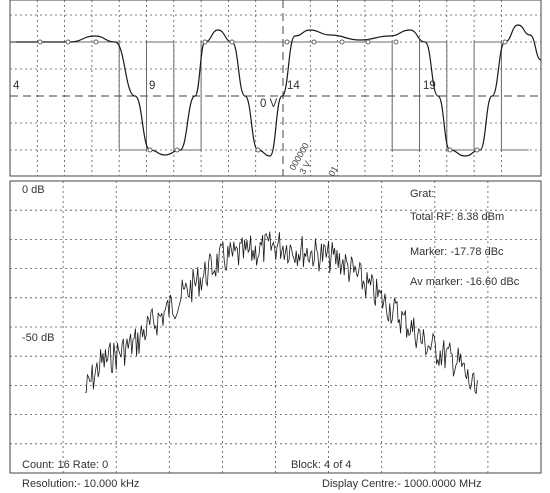 The image size is (550, 493). What do you see at coordinates (465, 282) in the screenshot?
I see `spectrum-av-marker-readout: Av marker: -16.60 dBc` at bounding box center [465, 282].